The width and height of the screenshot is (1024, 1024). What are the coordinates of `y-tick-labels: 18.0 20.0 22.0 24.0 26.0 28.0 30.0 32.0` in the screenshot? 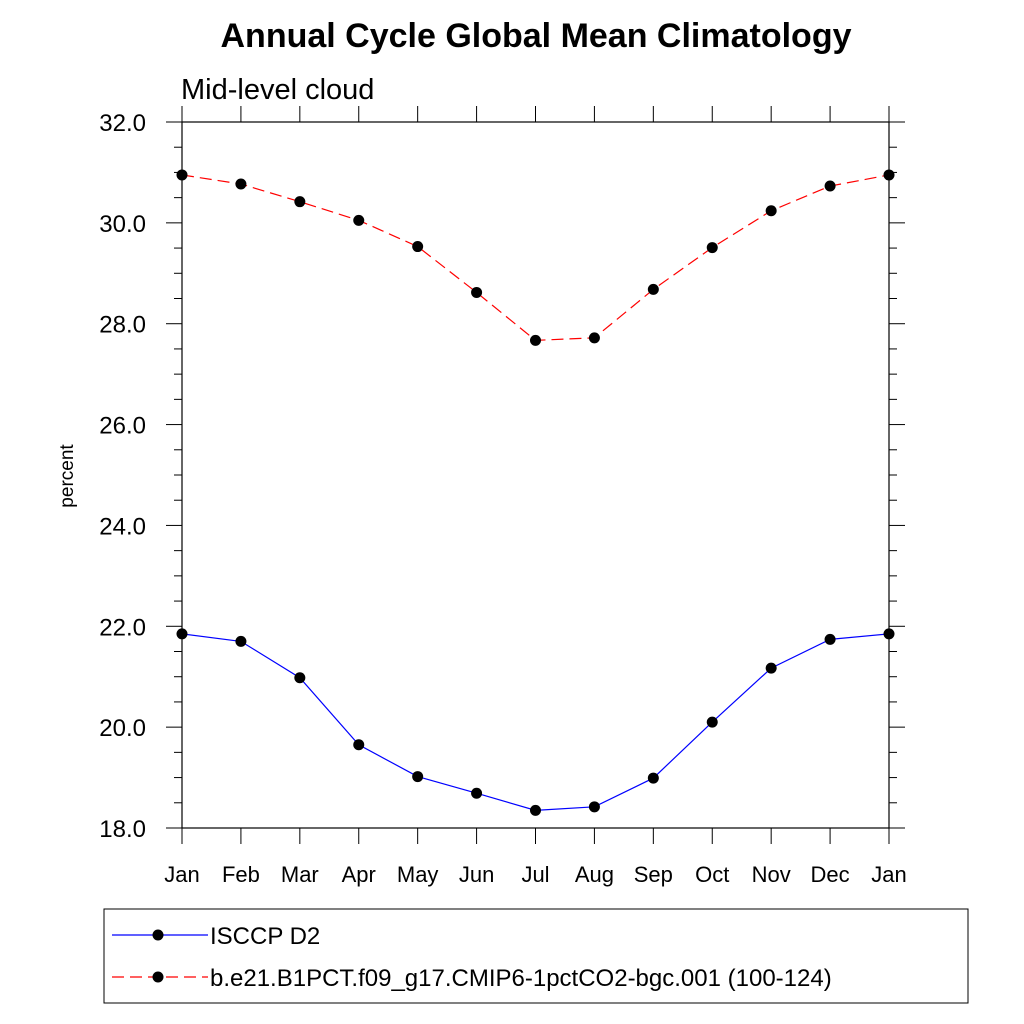 It's located at (122, 476).